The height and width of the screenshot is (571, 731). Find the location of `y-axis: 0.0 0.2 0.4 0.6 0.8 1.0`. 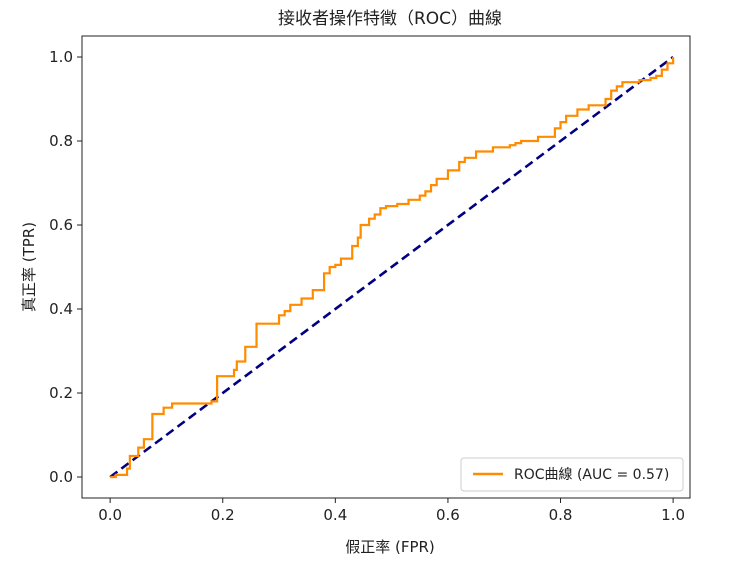

y-axis: 0.0 0.2 0.4 0.6 0.8 1.0 is located at coordinates (65, 267).